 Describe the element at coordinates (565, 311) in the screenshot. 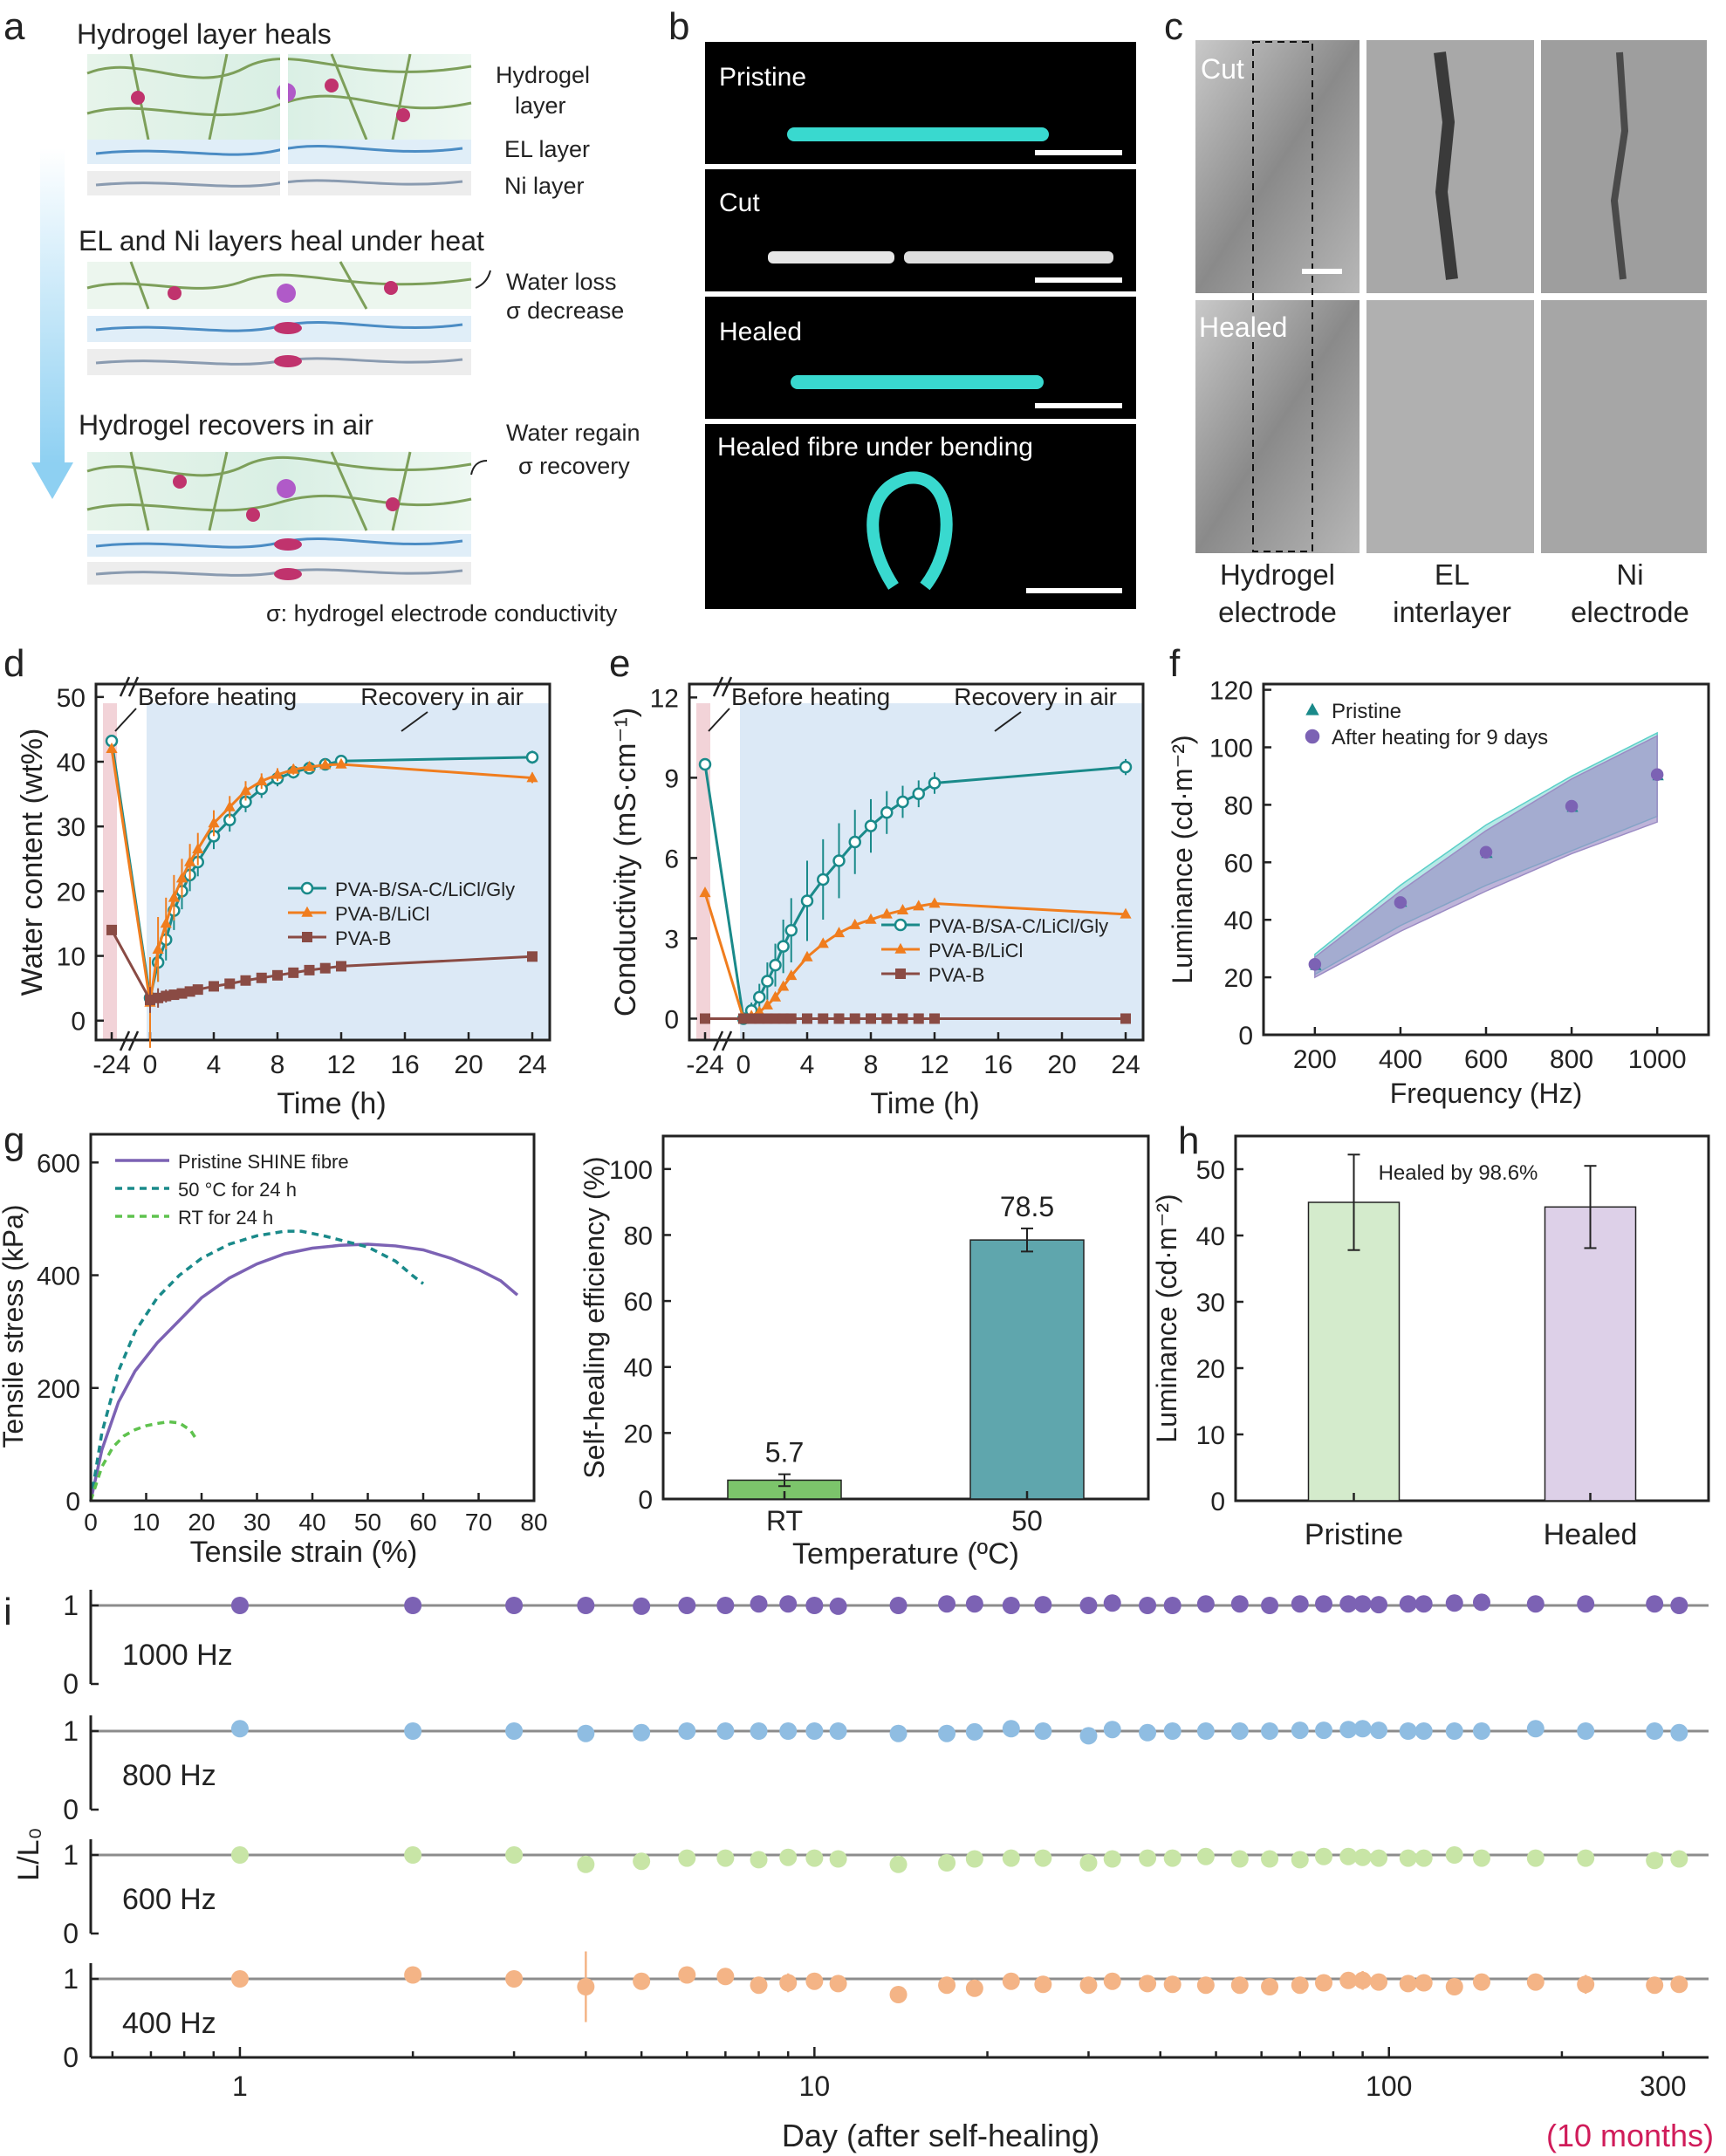

I see `sigma-decrease-label: σ decrease` at that location.